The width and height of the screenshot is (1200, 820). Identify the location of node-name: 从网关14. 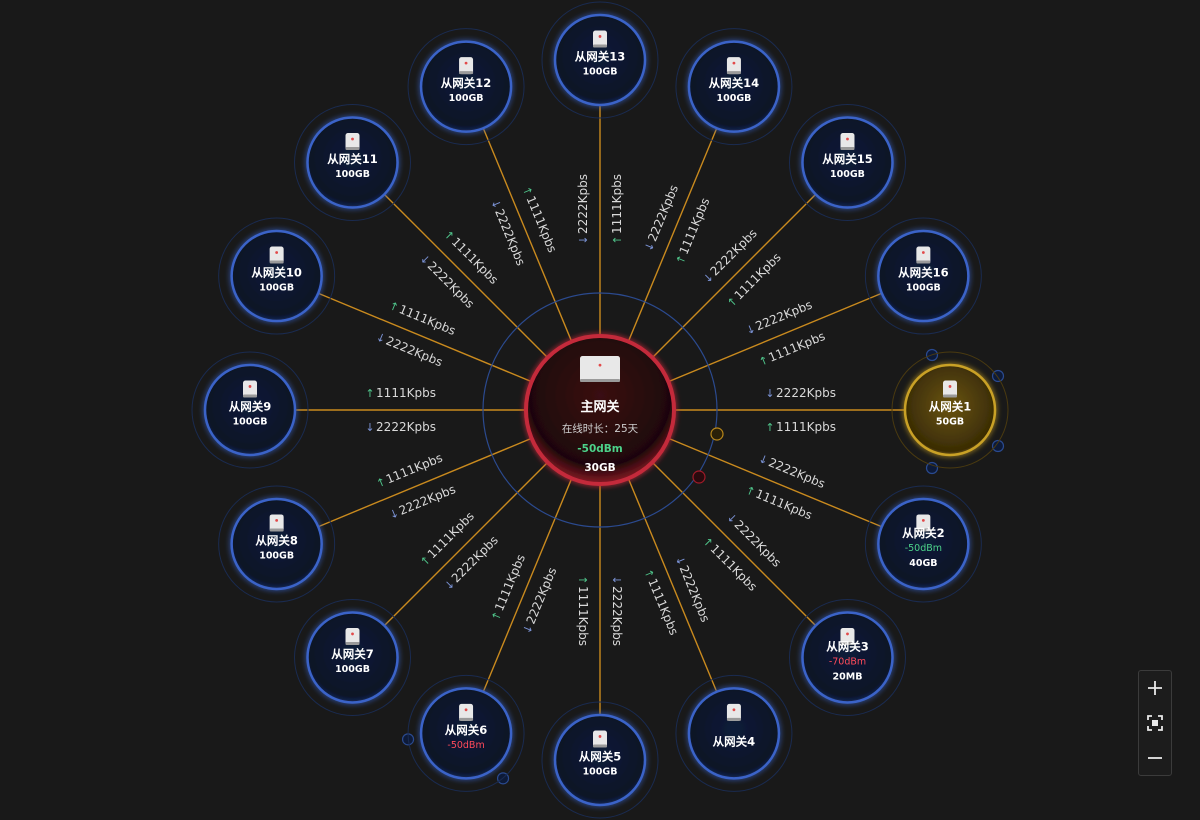
(734, 83).